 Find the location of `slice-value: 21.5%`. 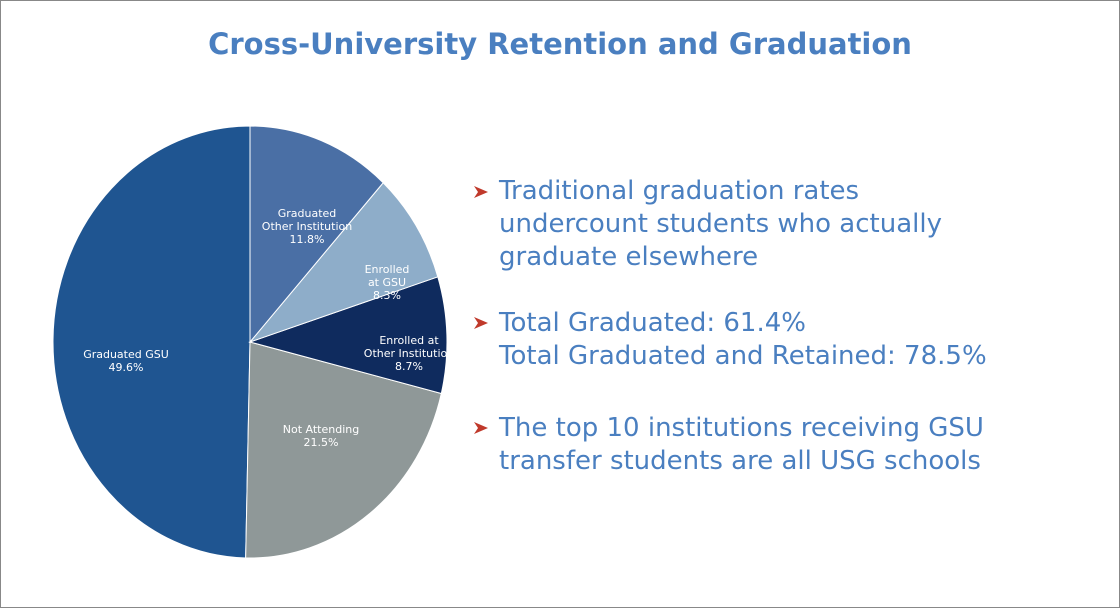

slice-value: 21.5% is located at coordinates (321, 442).